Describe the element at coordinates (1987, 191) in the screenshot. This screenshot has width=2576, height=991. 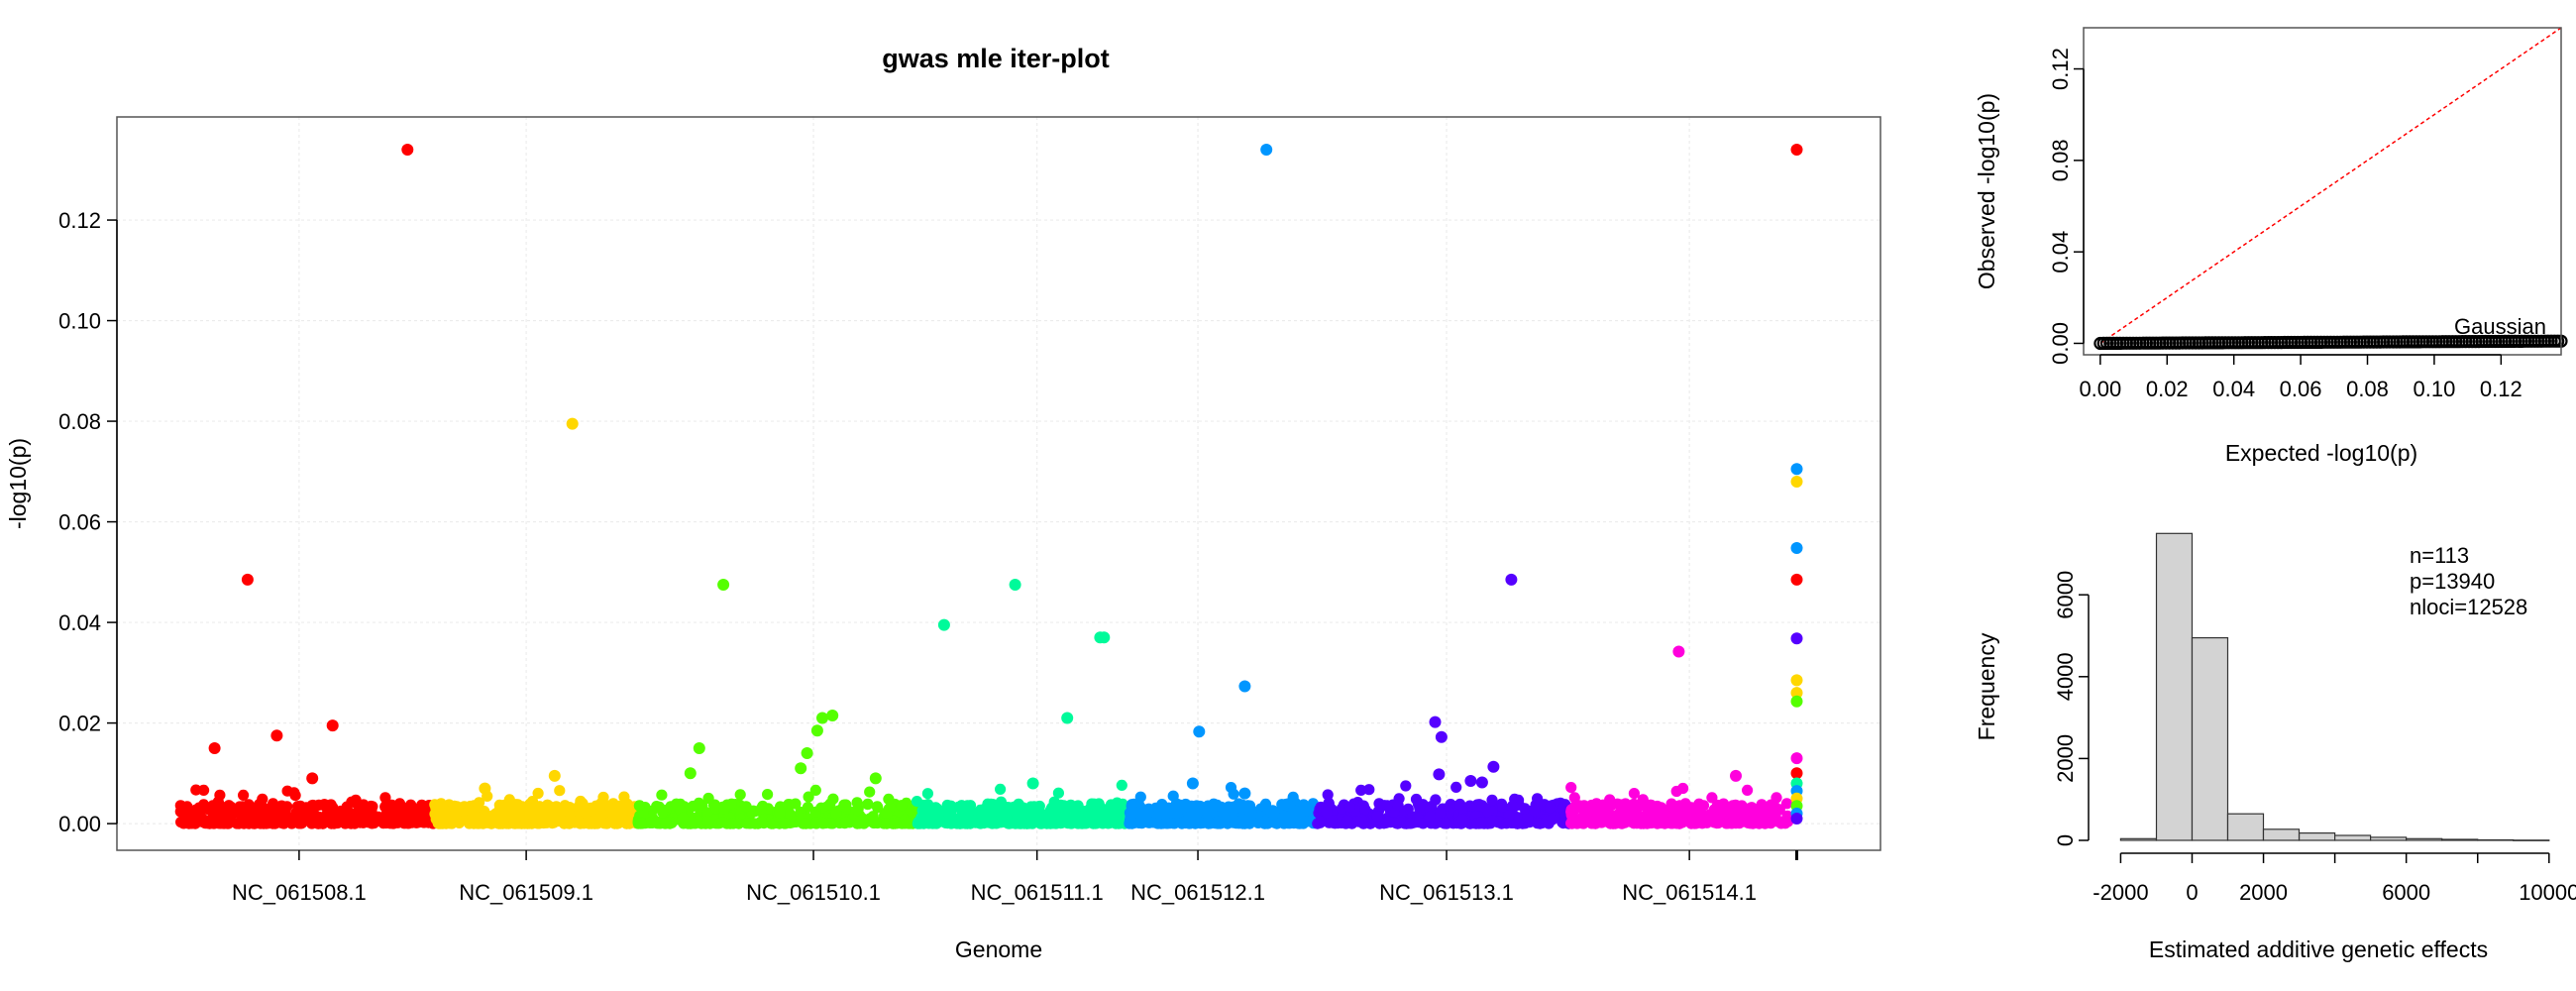
I see `qq-y-axis-label: Observed -log10(p)` at that location.